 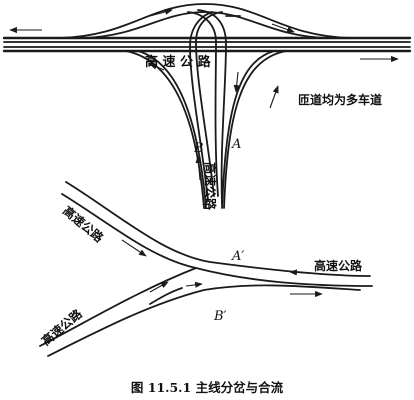 What do you see at coordinates (198, 148) in the screenshot?
I see `point-b-label: B` at bounding box center [198, 148].